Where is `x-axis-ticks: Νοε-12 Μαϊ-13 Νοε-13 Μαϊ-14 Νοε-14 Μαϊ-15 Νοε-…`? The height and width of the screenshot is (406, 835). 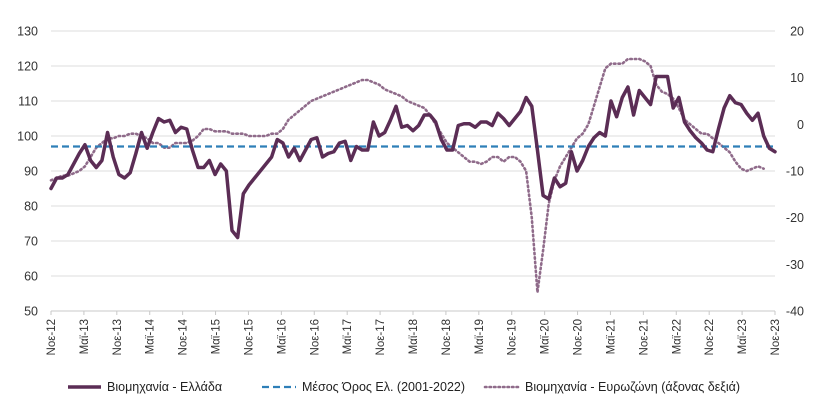 x-axis-ticks: Νοε-12 Μαϊ-13 Νοε-13 Μαϊ-14 Νοε-14 Μαϊ-15 Νοε-… is located at coordinates (414, 333).